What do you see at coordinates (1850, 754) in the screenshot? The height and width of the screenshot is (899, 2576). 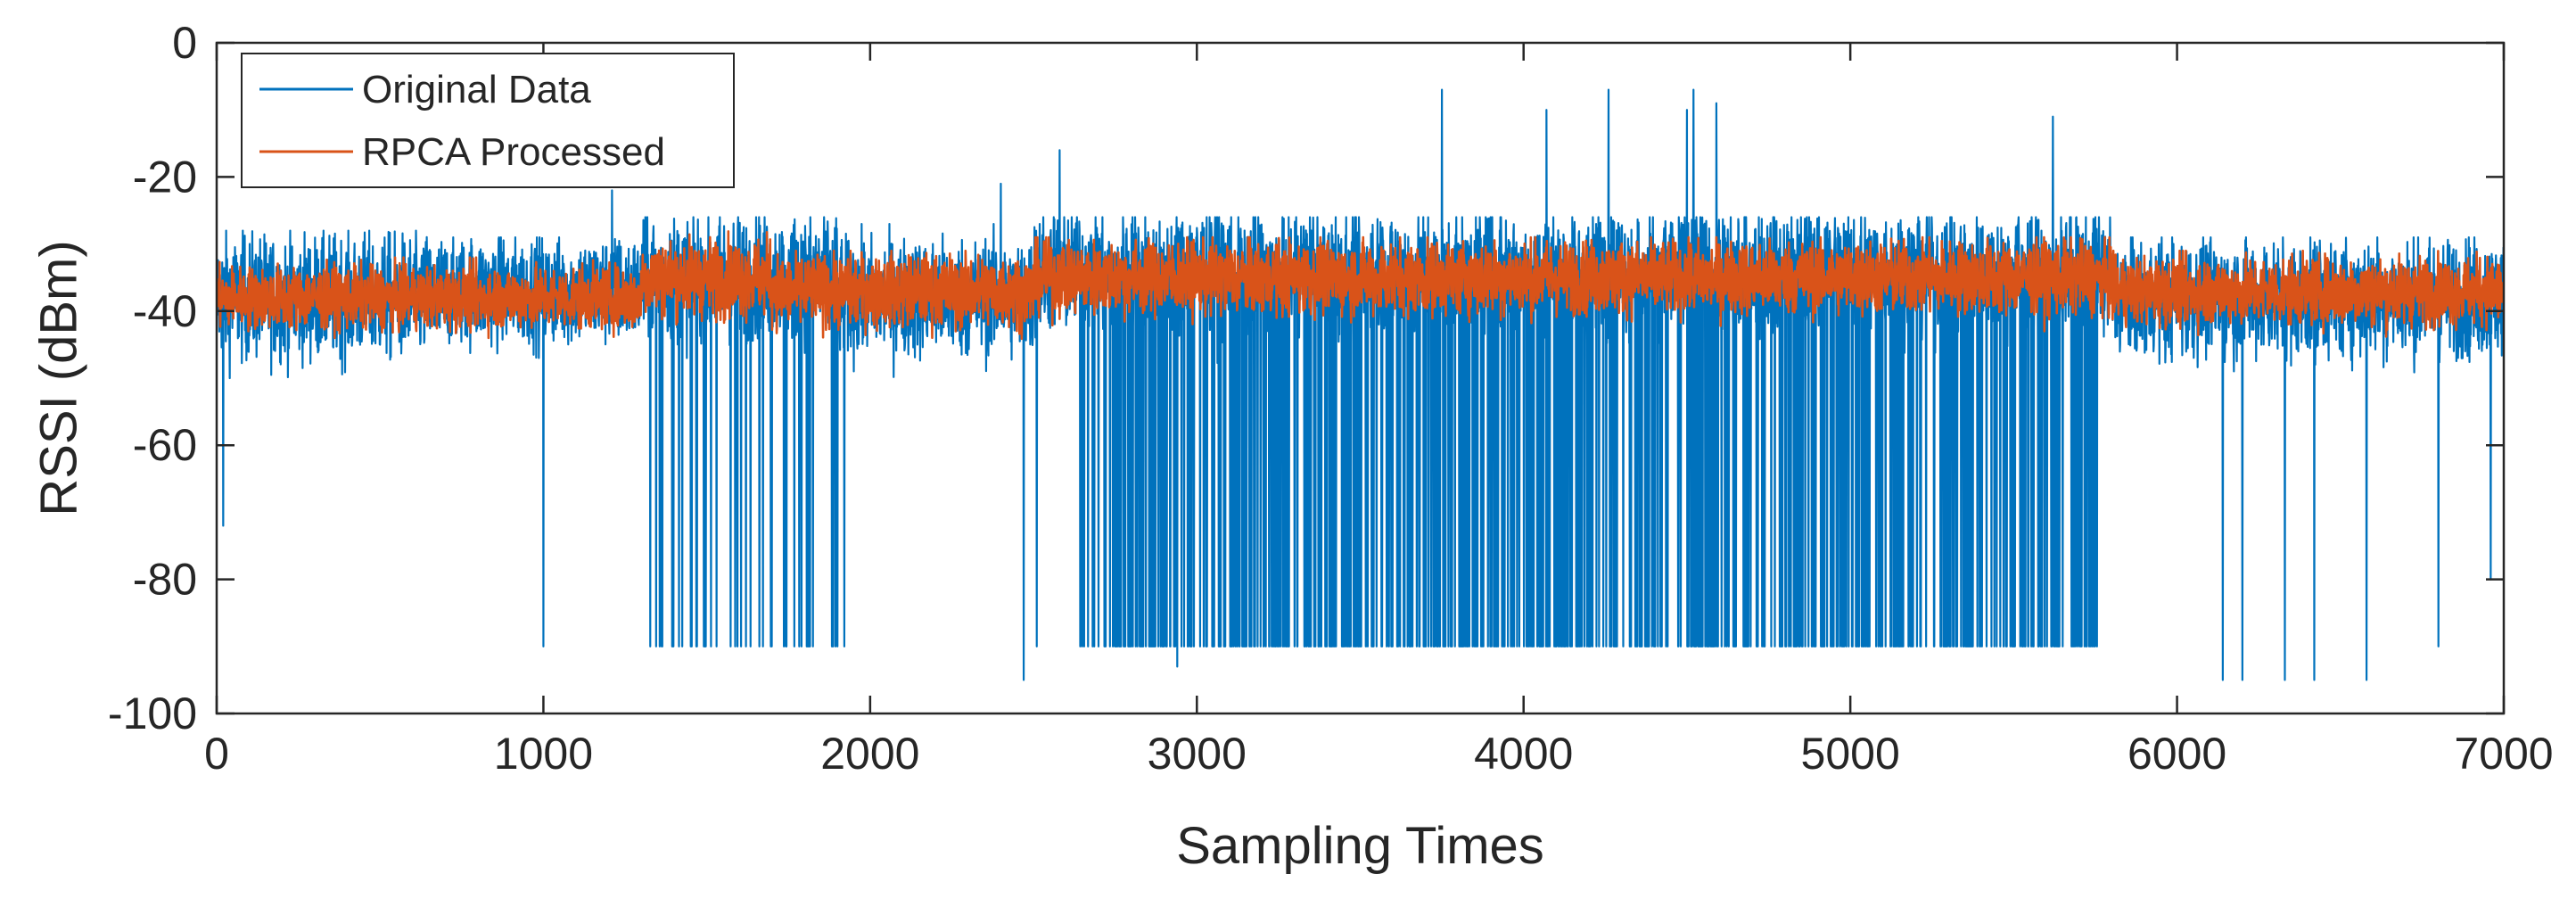 I see `x-tick-label: 5000` at bounding box center [1850, 754].